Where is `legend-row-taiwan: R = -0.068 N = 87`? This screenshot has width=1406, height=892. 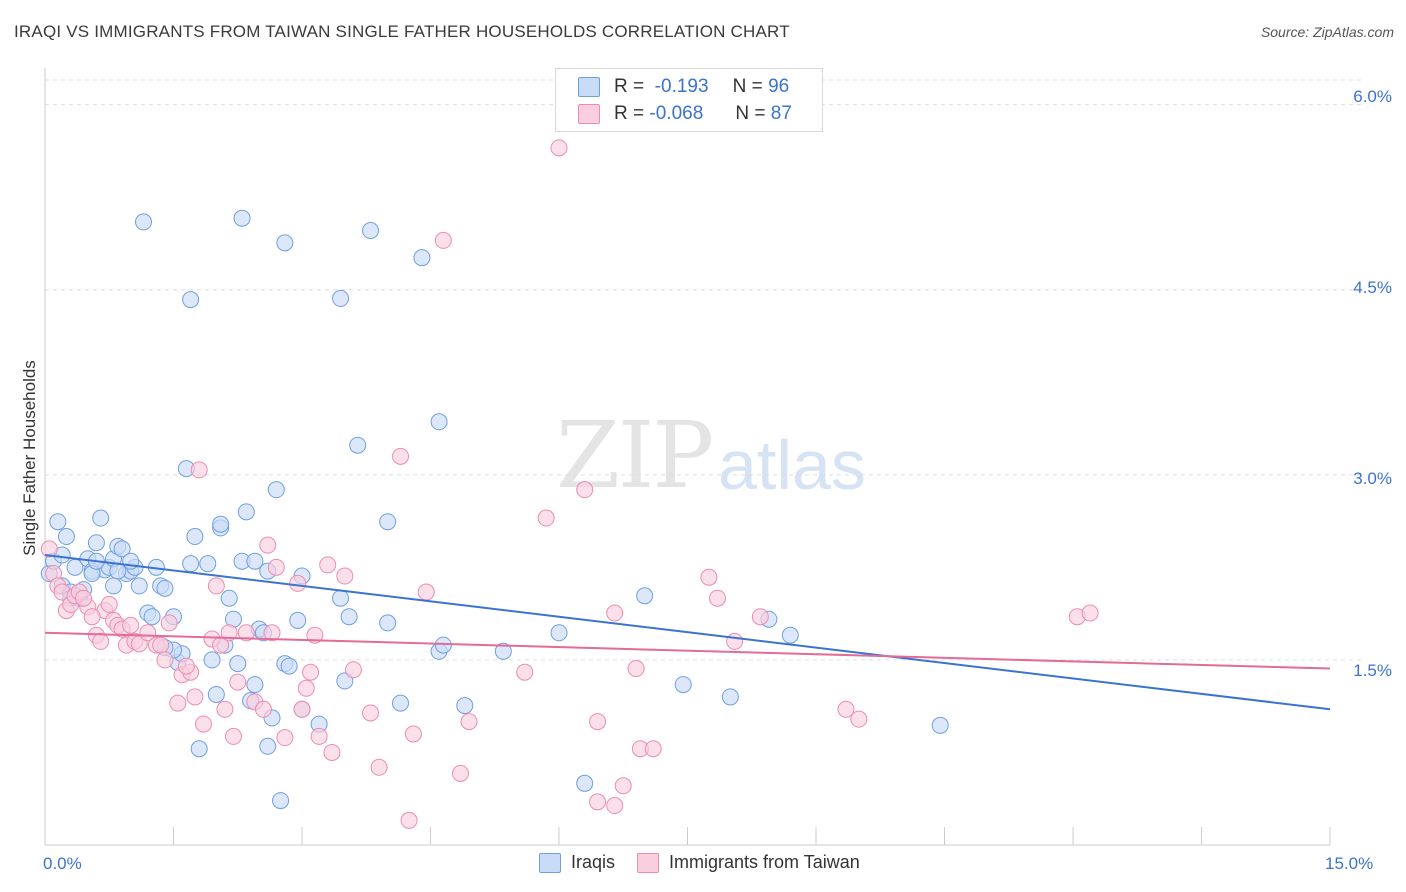 legend-row-taiwan: R = -0.068 N = 87 is located at coordinates (674, 114).